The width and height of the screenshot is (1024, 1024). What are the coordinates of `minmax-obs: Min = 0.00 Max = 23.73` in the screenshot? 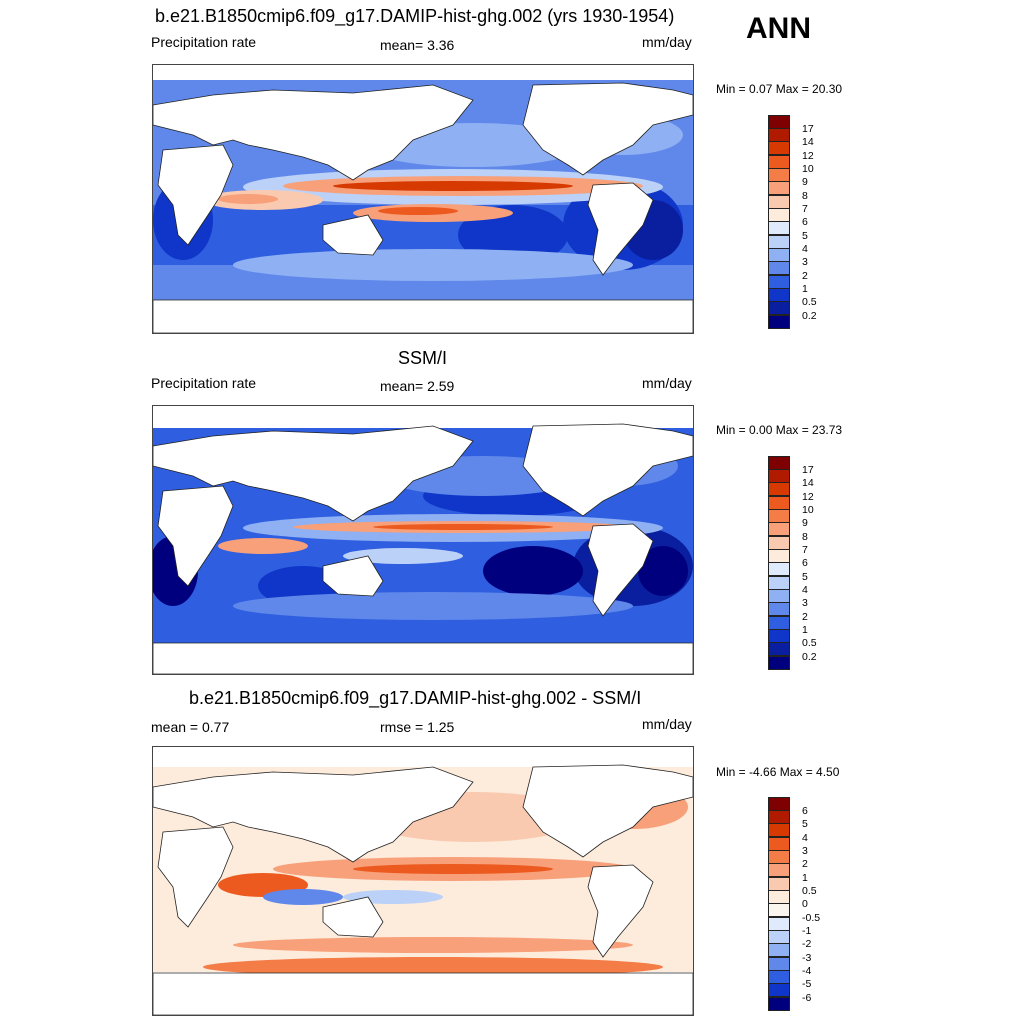 It's located at (779, 430).